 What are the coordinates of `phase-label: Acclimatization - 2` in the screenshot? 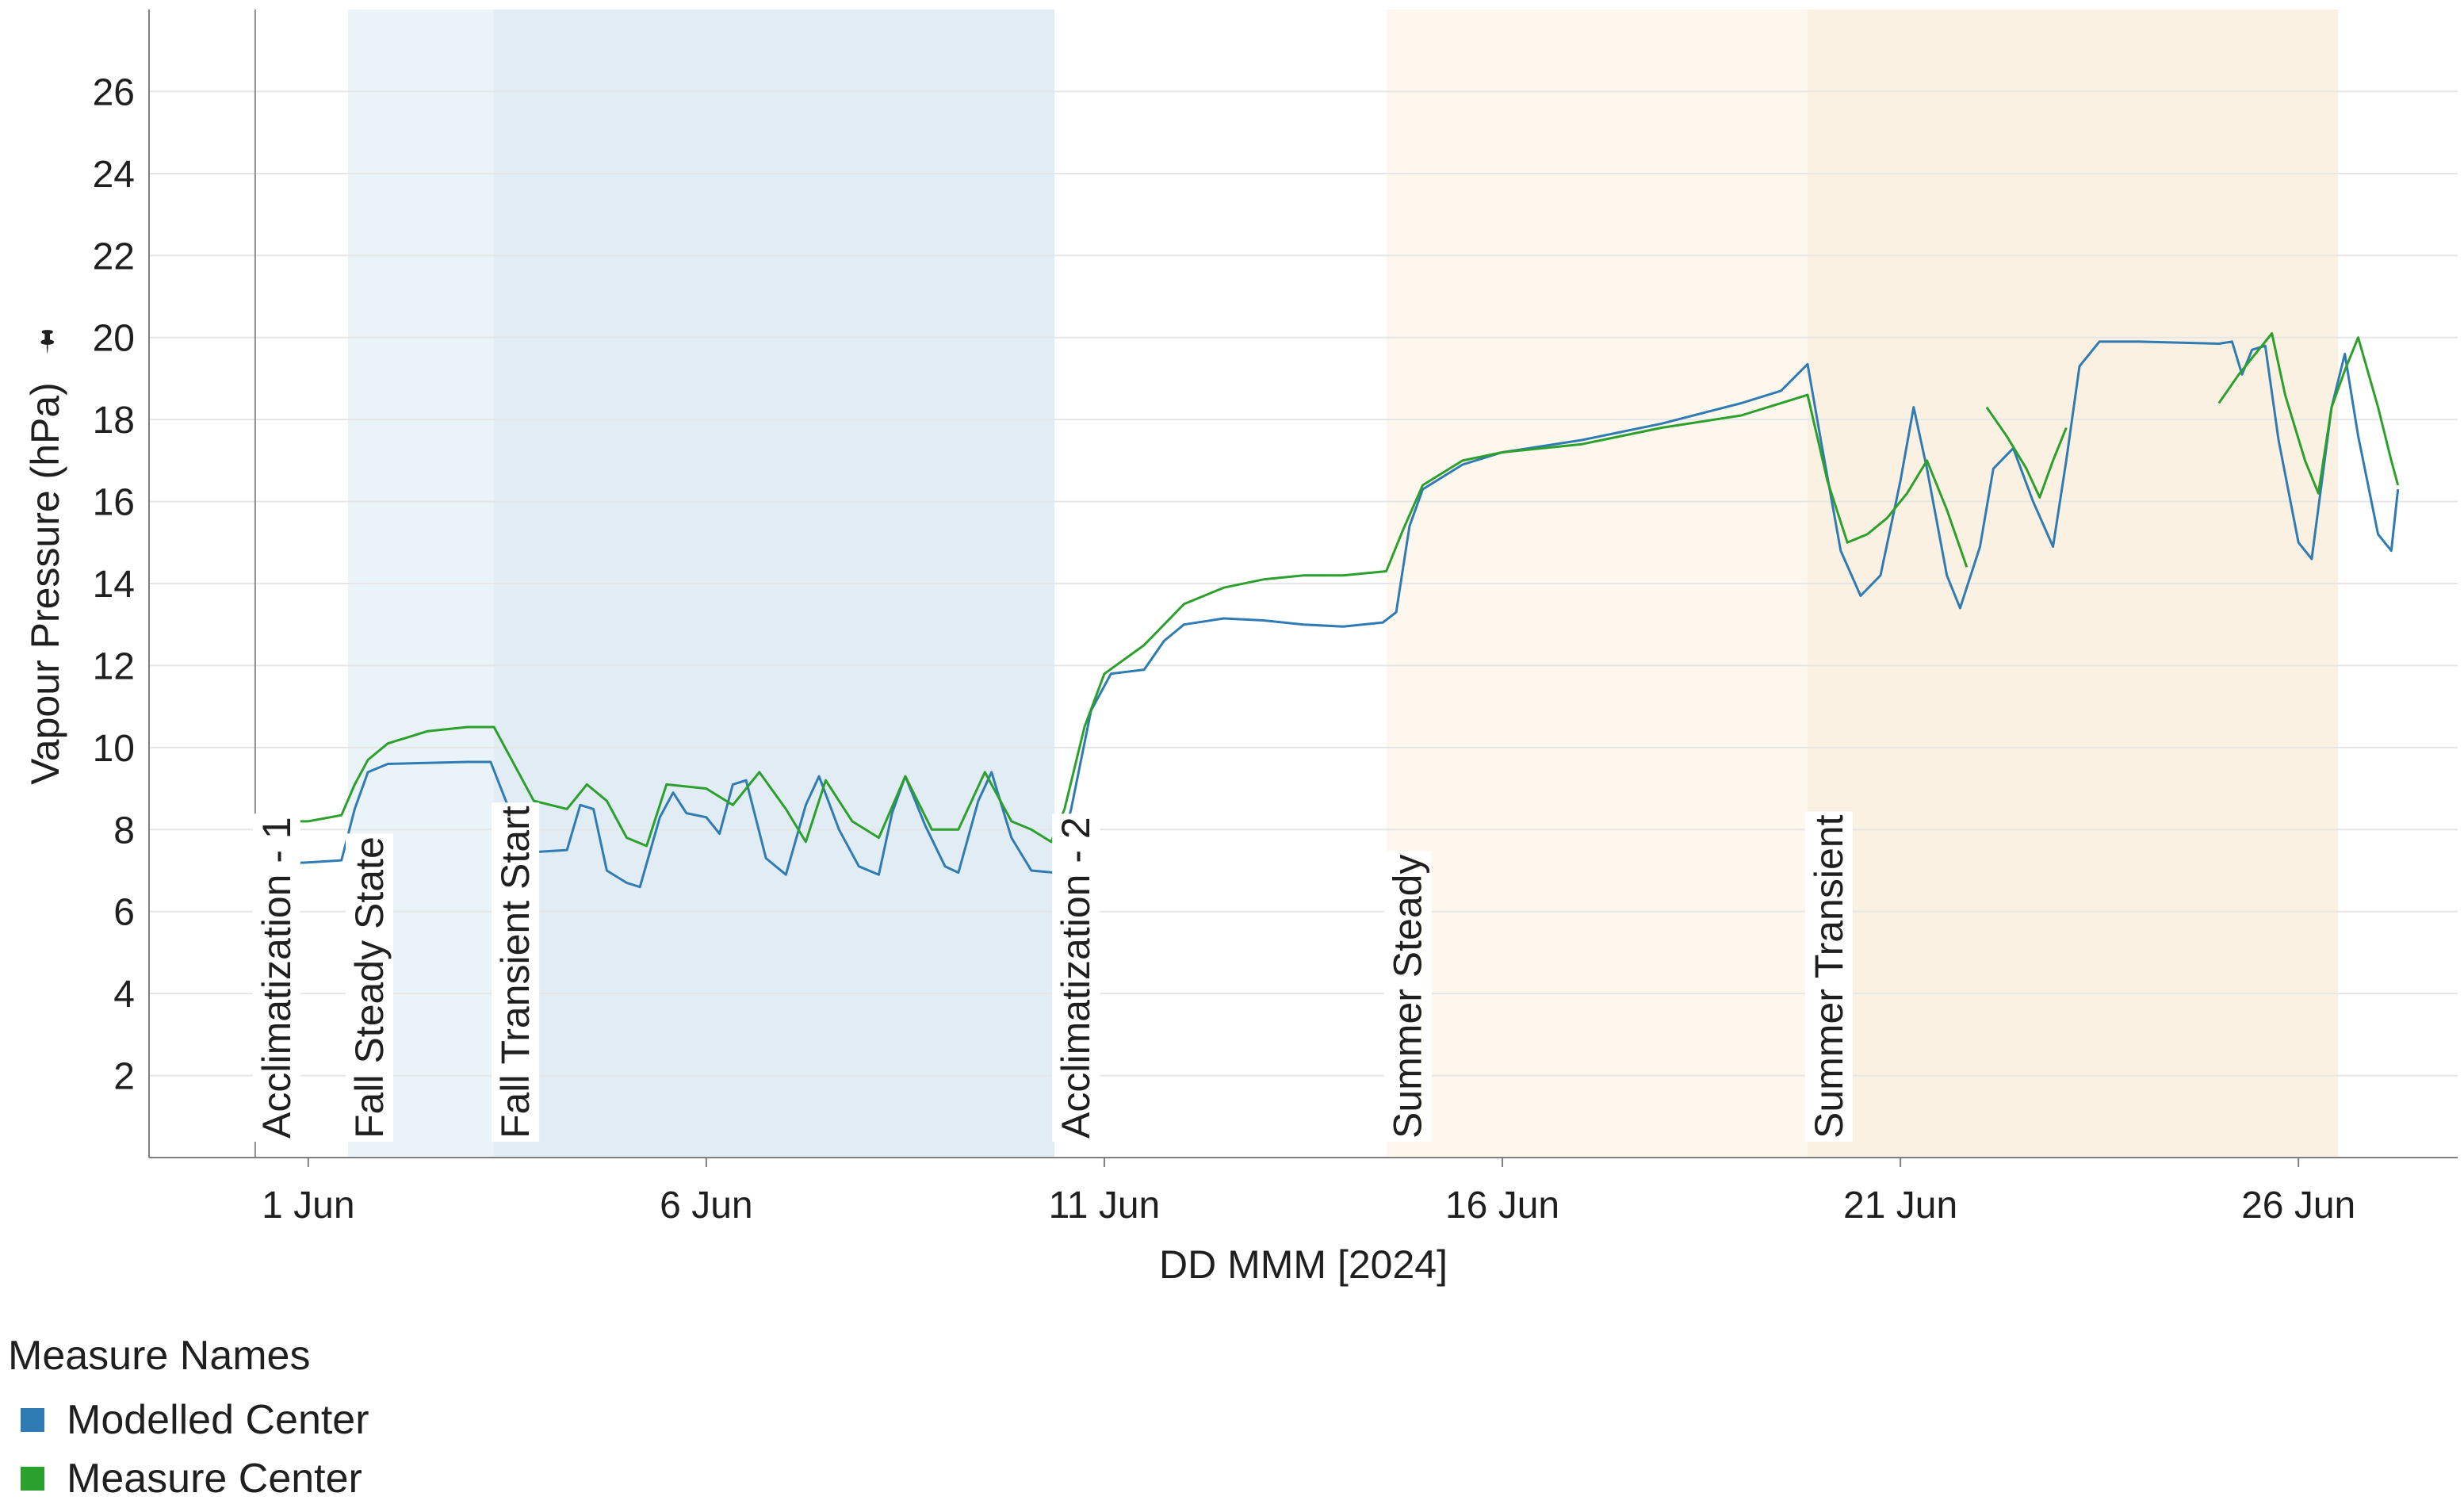 It's located at (1076, 978).